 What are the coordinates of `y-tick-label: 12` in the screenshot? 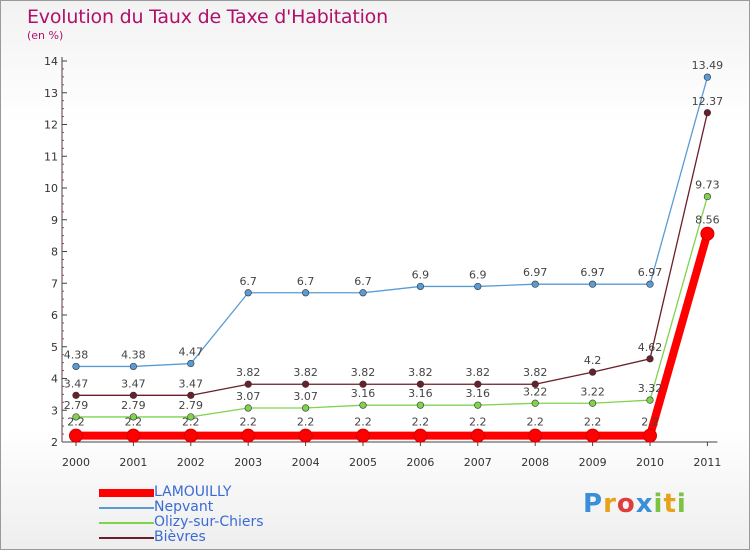 It's located at (51, 125).